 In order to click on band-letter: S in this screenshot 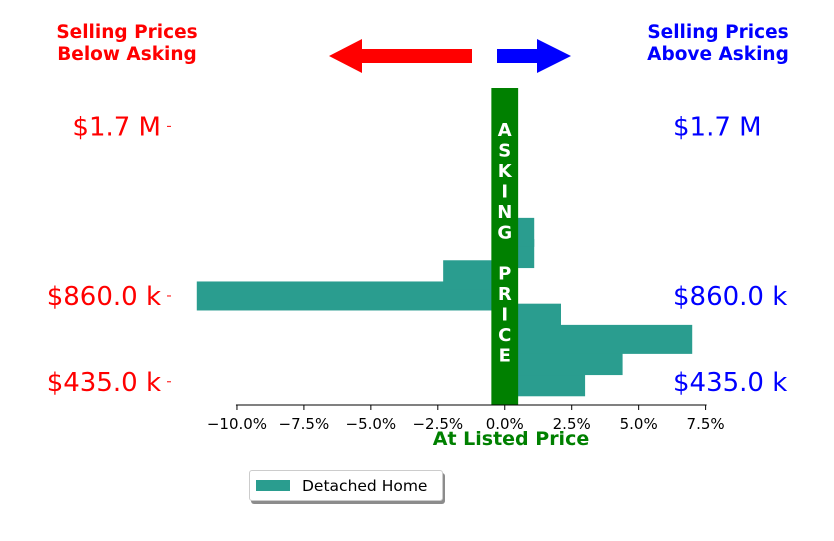, I will do `click(504, 151)`.